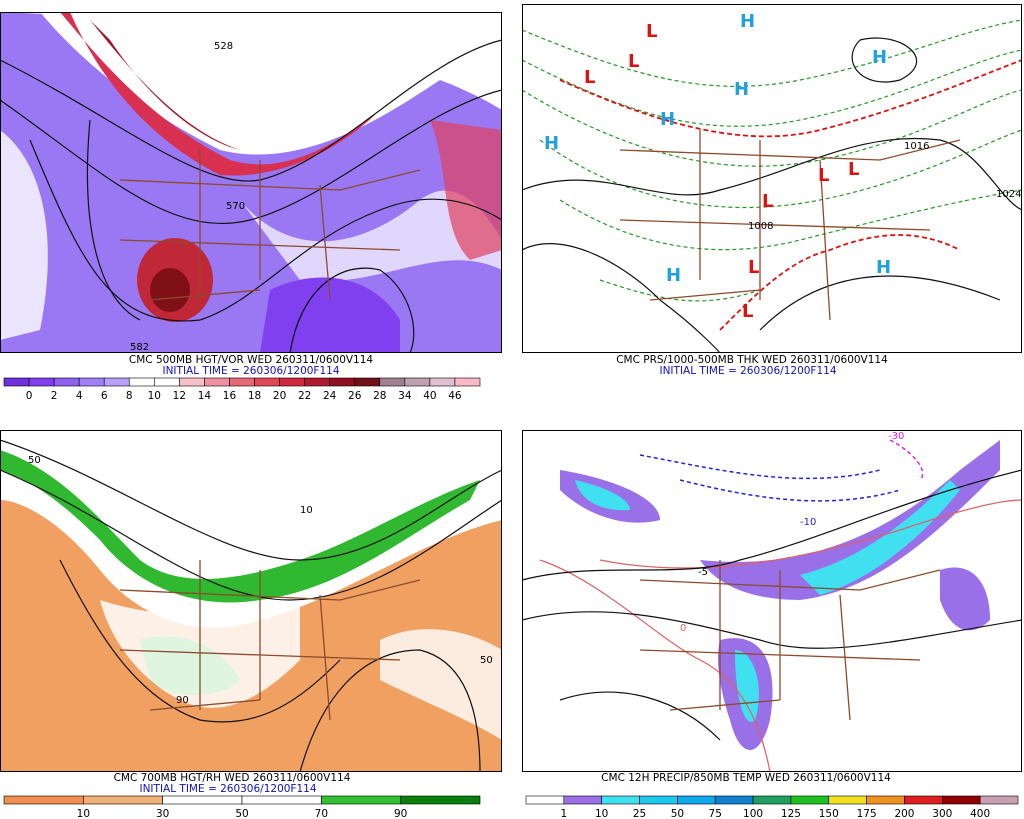 The width and height of the screenshot is (1024, 819). What do you see at coordinates (916, 146) in the screenshot?
I see `isobar-label: 1016` at bounding box center [916, 146].